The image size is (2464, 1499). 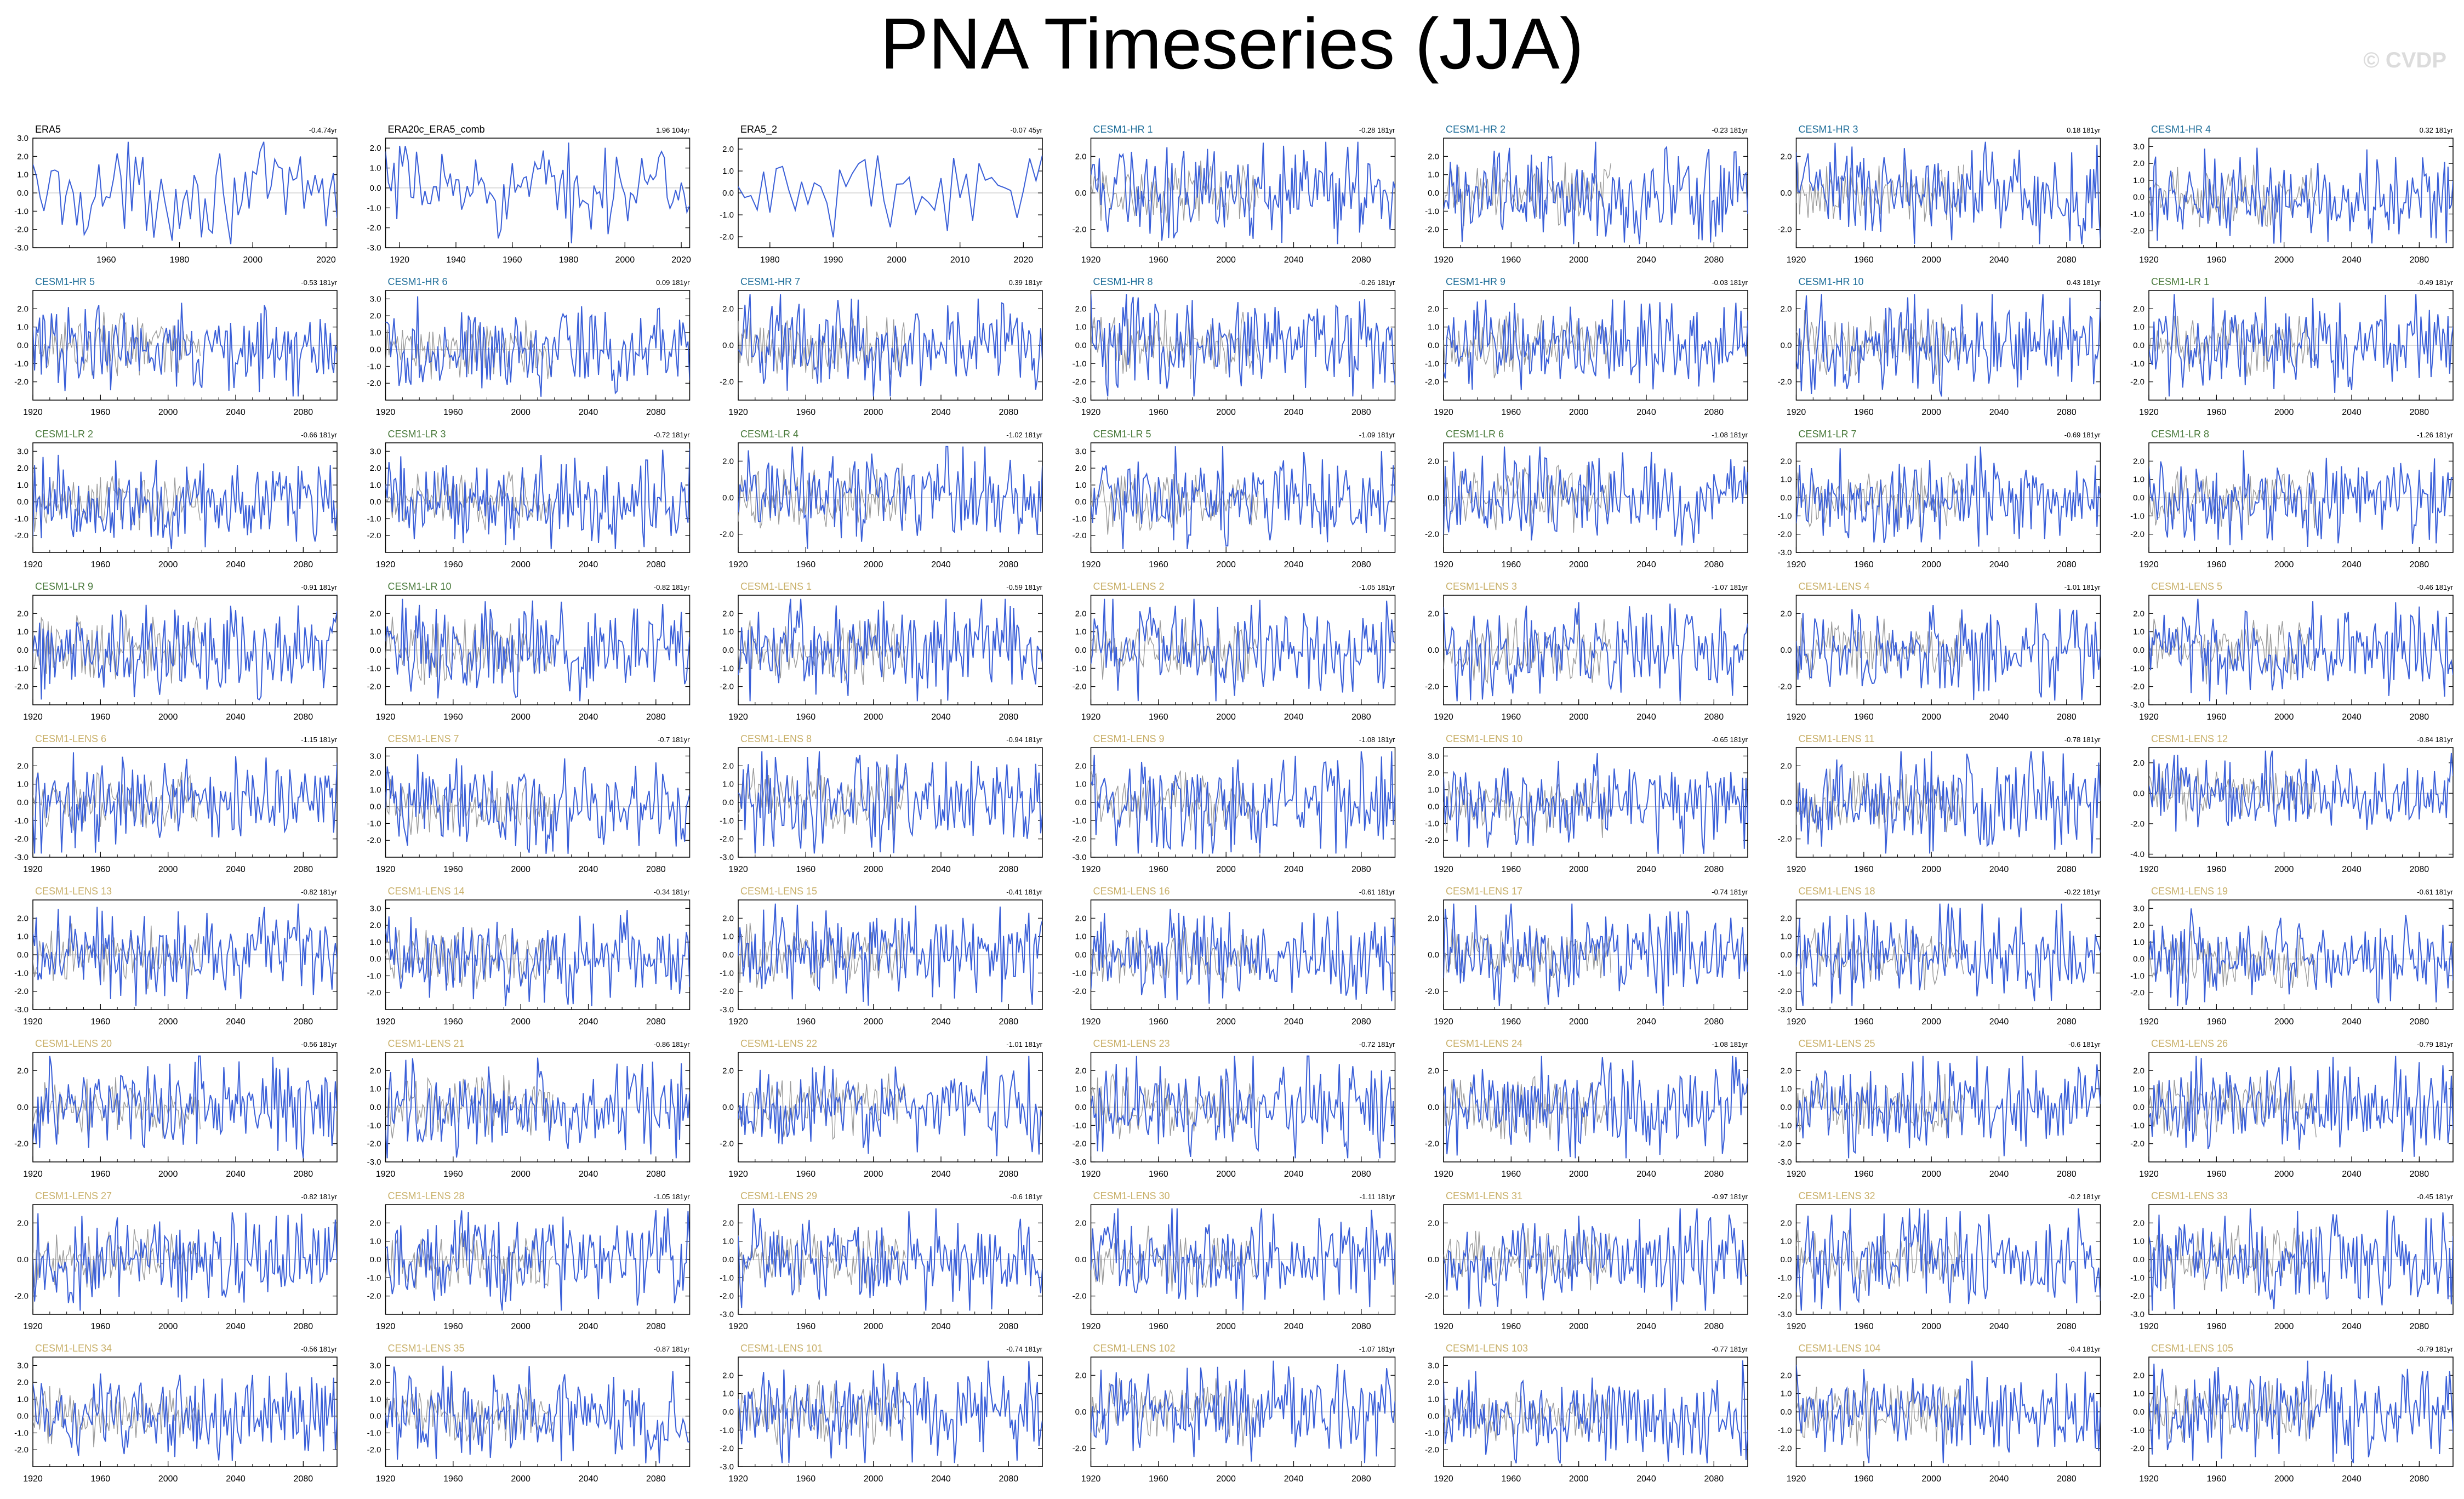 What do you see at coordinates (426, 1195) in the screenshot?
I see `panel-label: CESM1-LENS 28` at bounding box center [426, 1195].